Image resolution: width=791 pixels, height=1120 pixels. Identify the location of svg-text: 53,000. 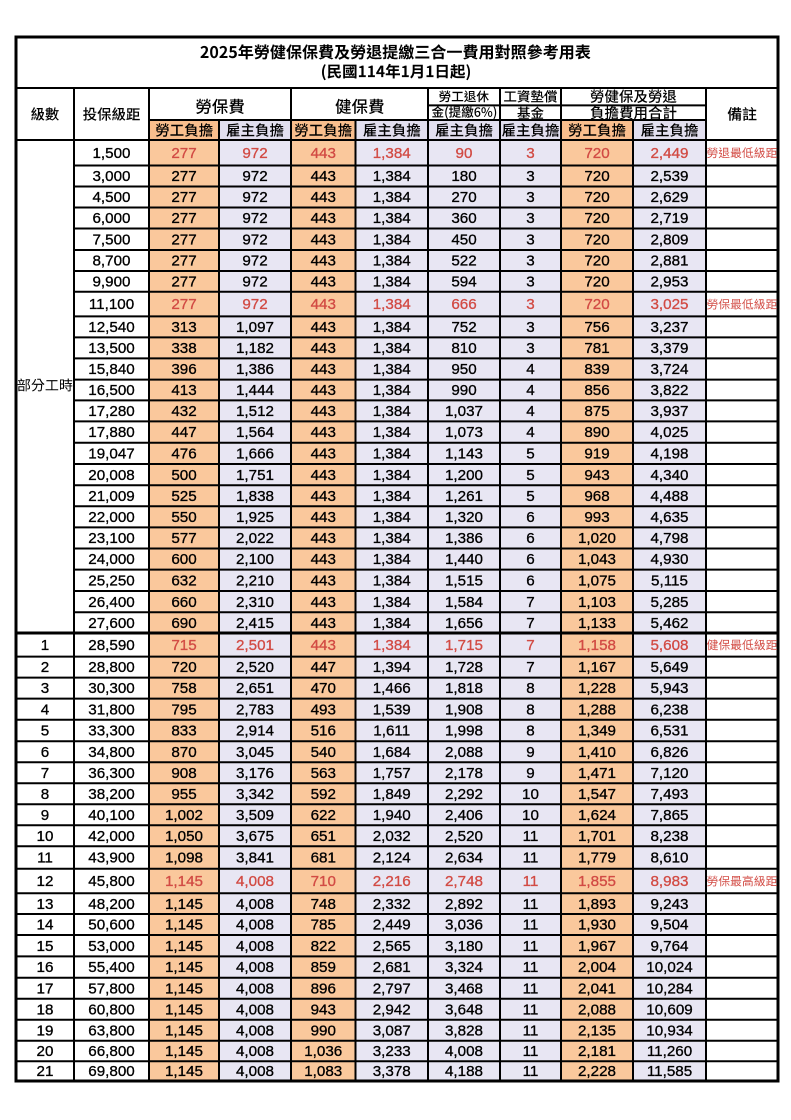
(111, 946).